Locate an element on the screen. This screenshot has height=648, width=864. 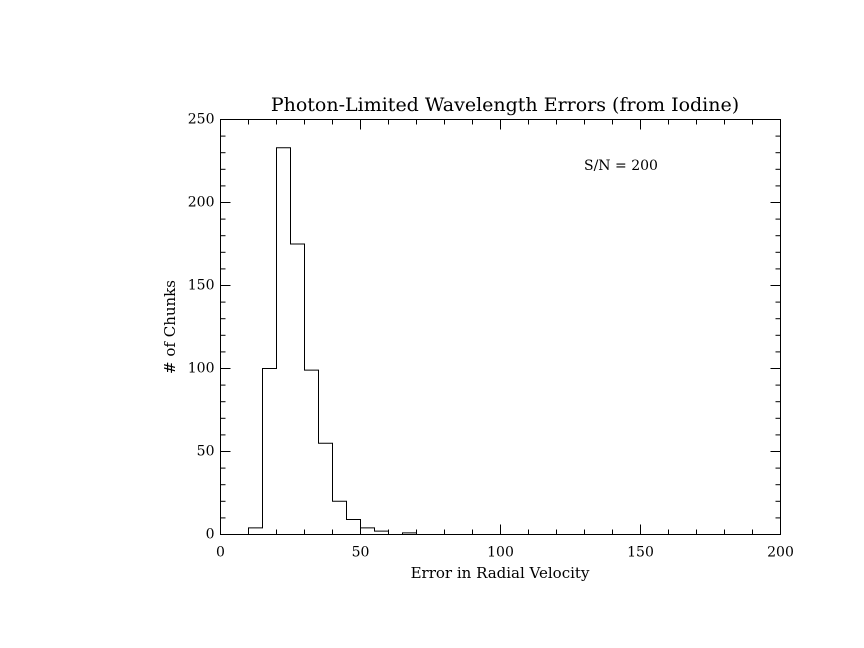
y-tick-label: 200 is located at coordinates (201, 203).